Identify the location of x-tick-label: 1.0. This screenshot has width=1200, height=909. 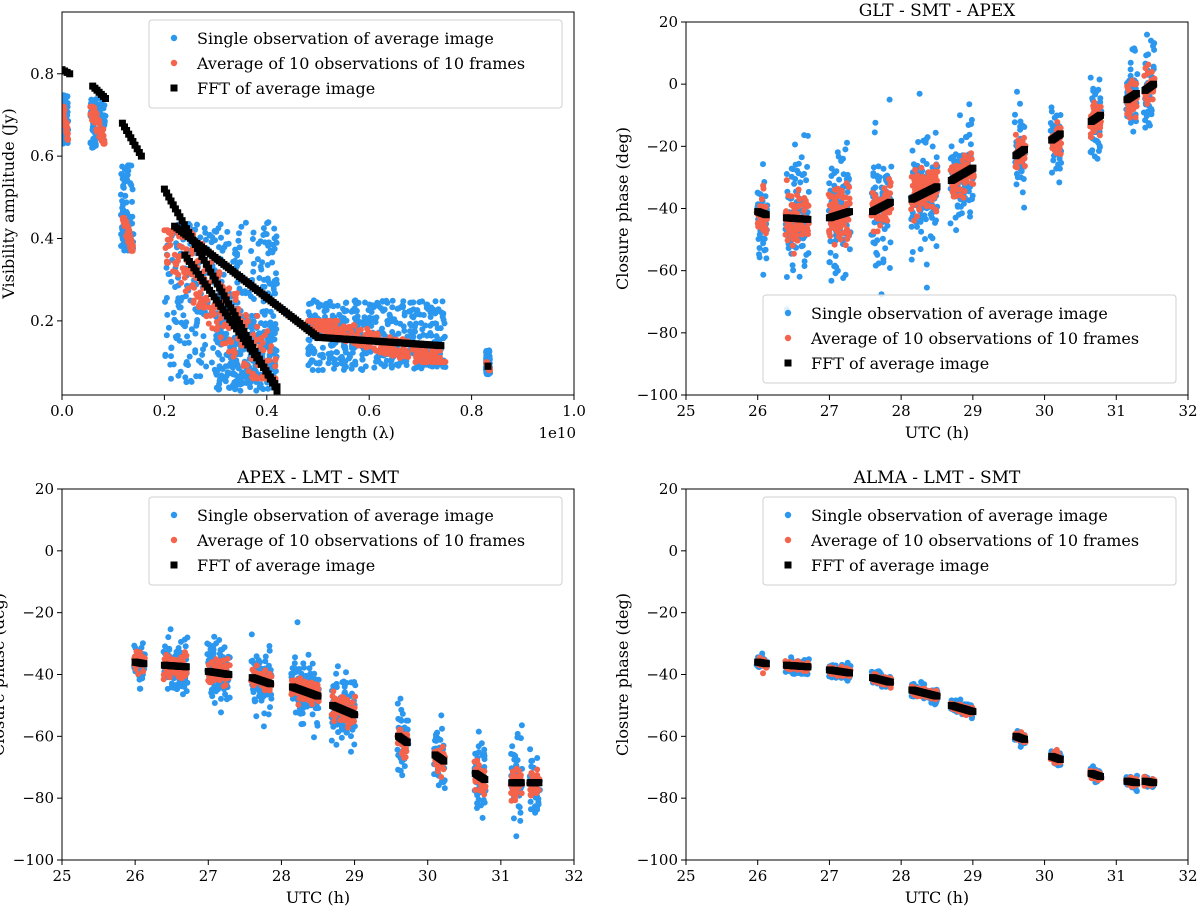
(574, 411).